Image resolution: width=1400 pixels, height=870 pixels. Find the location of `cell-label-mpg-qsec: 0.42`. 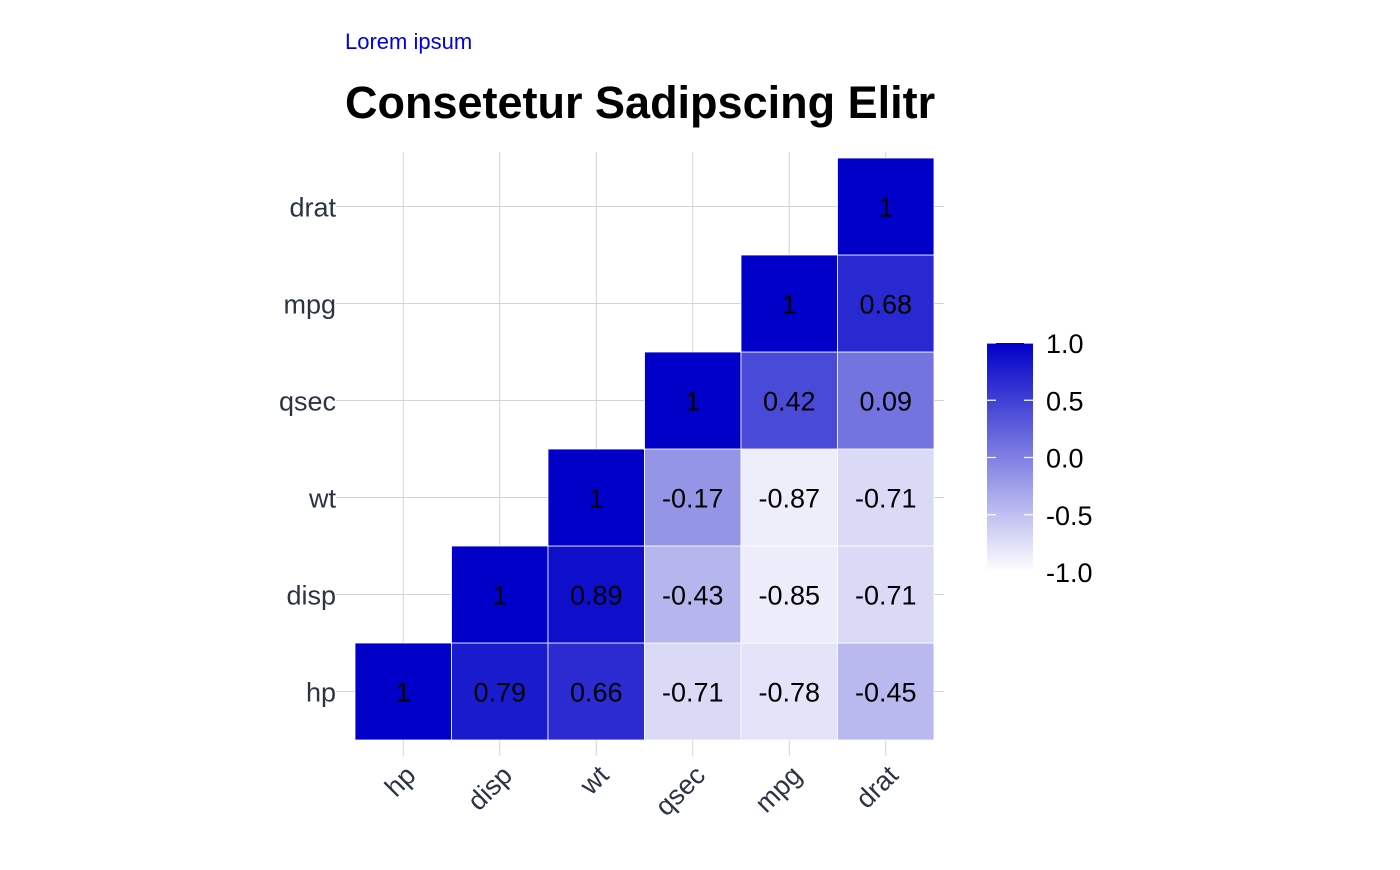

cell-label-mpg-qsec: 0.42 is located at coordinates (789, 402).